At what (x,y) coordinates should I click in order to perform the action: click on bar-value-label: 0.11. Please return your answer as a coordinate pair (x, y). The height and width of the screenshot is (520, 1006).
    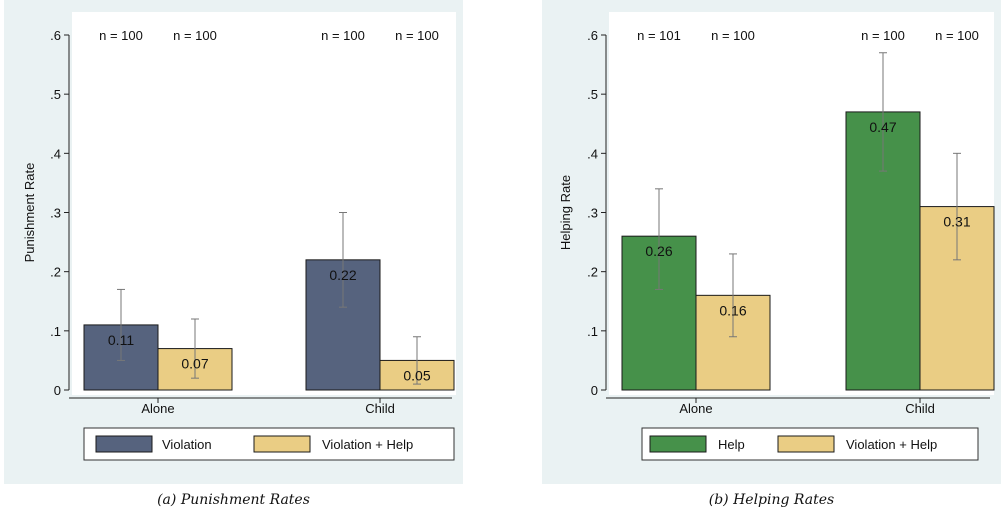
    Looking at the image, I should click on (121, 340).